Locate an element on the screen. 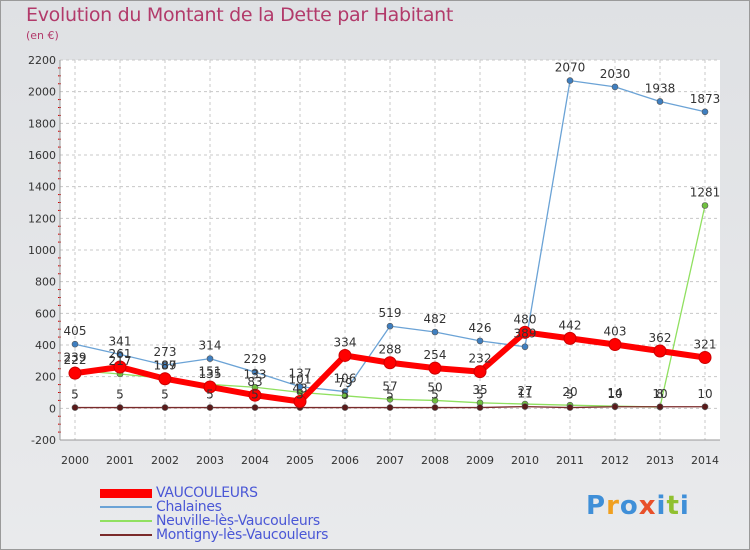 Image resolution: width=750 pixels, height=550 pixels. x-tick-label: 2007 is located at coordinates (390, 460).